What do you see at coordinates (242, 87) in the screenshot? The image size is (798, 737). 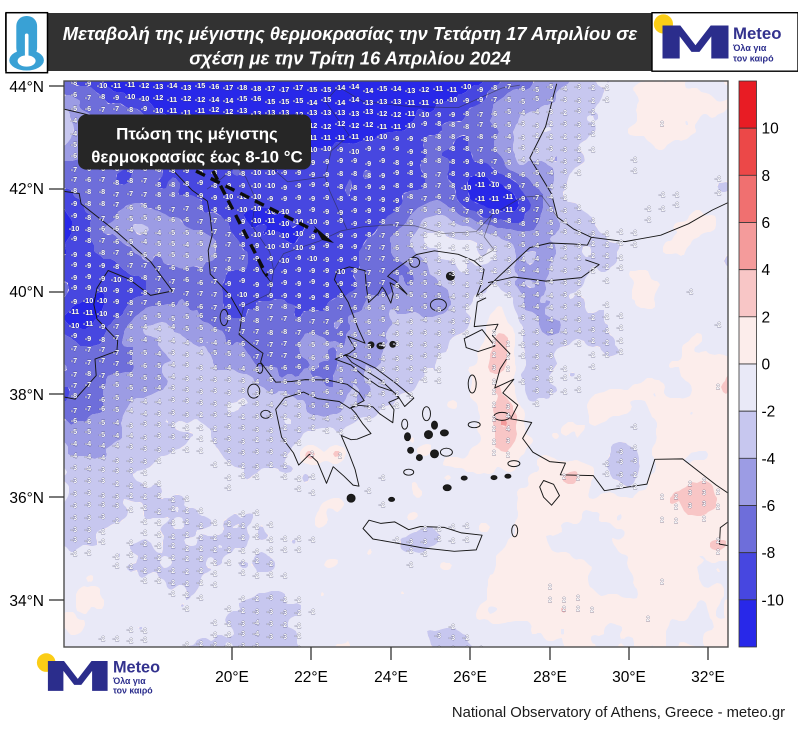 I see `svg-text: -18` at bounding box center [242, 87].